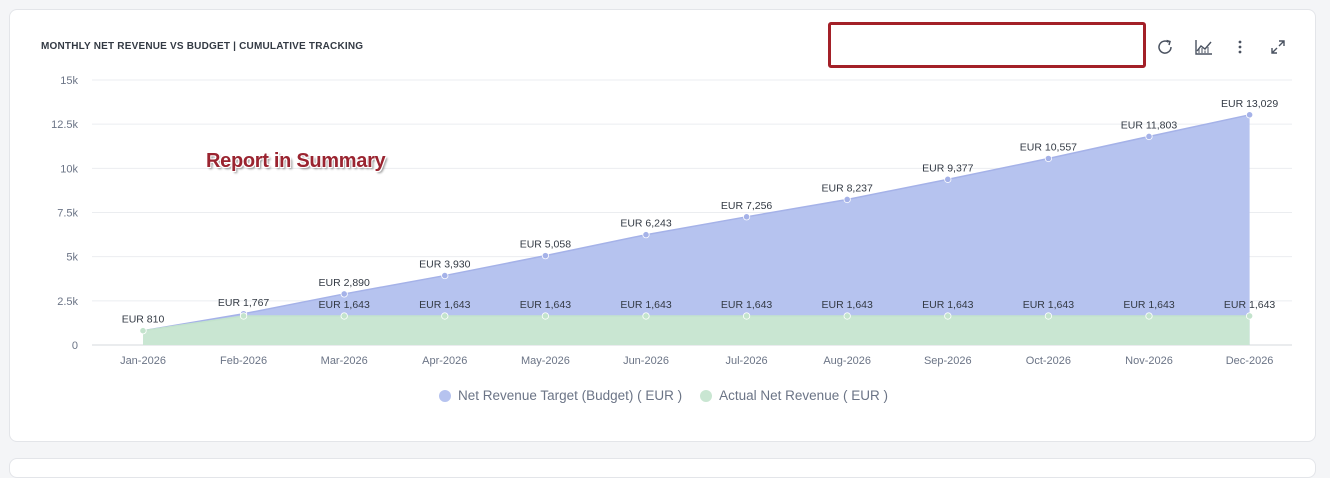 Image resolution: width=1330 pixels, height=478 pixels. Describe the element at coordinates (344, 361) in the screenshot. I see `x-tick-label: Mar-2026` at that location.